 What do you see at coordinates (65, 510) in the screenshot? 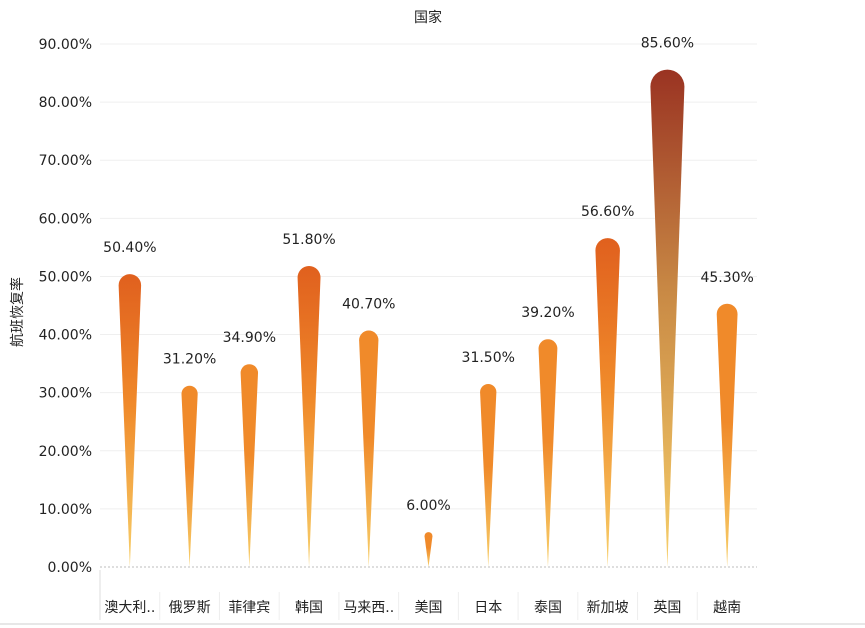
I see `y-tick-label: 10.00%` at bounding box center [65, 510].